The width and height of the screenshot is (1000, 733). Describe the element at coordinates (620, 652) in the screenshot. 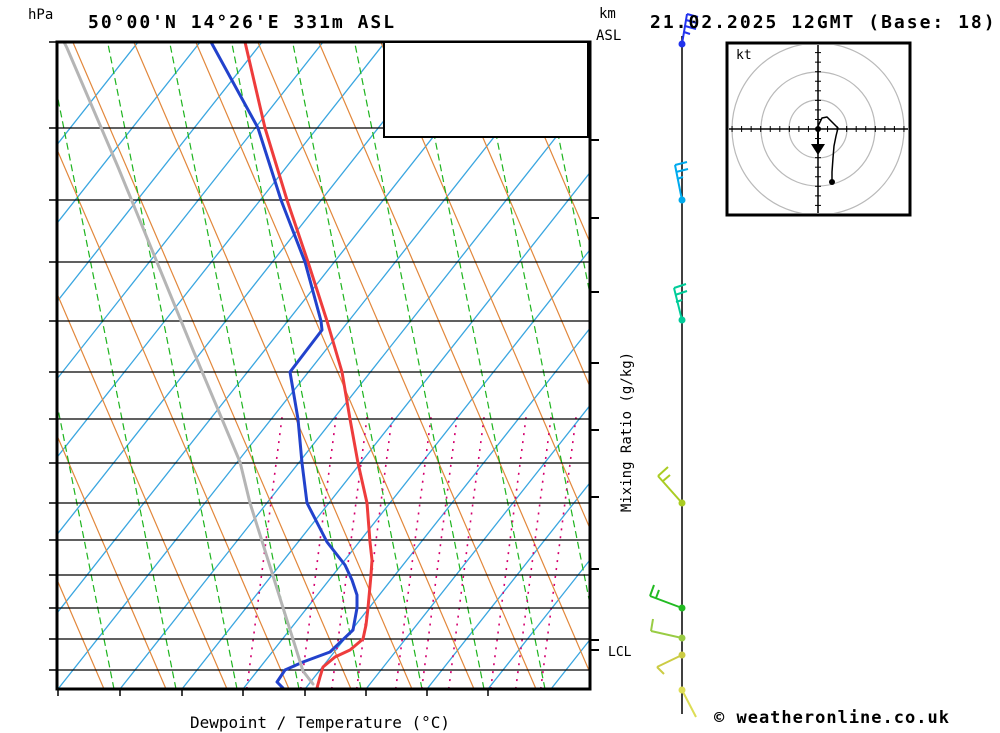

I see `lcl-label: LCL` at that location.